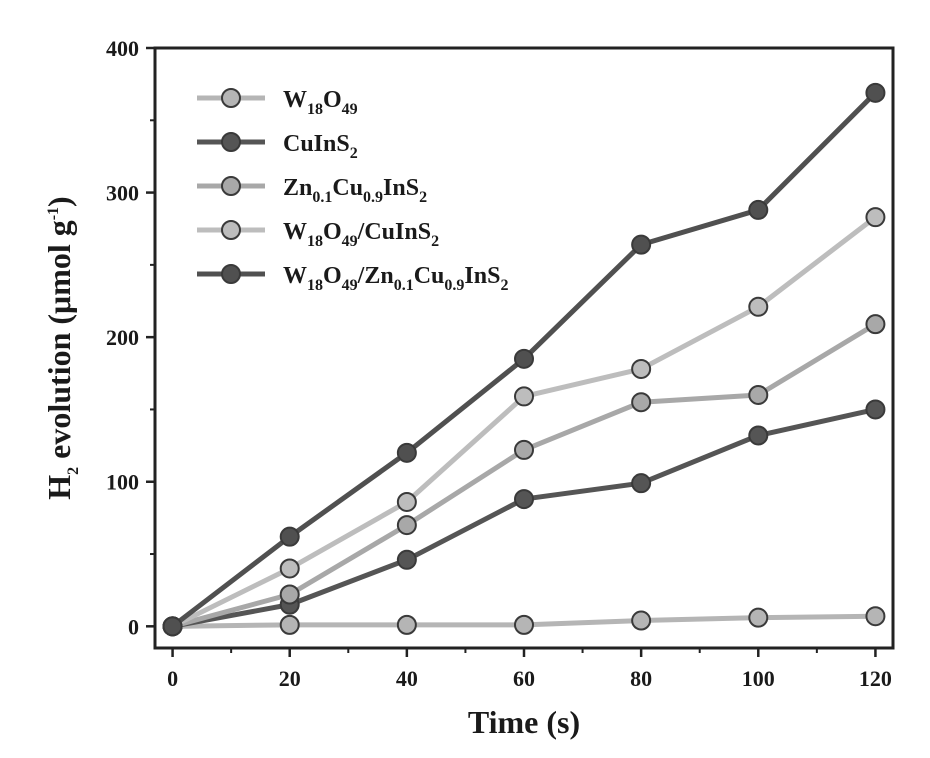 The width and height of the screenshot is (930, 758). What do you see at coordinates (53, 213) in the screenshot?
I see `y-axis-title-superscript: -1` at bounding box center [53, 213].